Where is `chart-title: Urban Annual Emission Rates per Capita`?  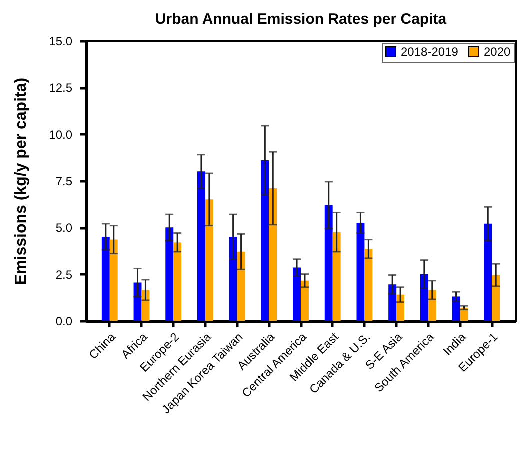 chart-title: Urban Annual Emission Rates per Capita is located at coordinates (301, 19).